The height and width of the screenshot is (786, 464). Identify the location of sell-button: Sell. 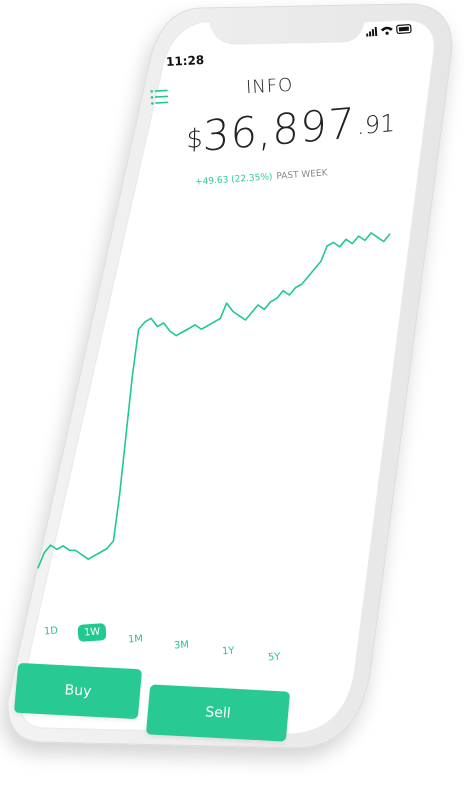
(218, 713).